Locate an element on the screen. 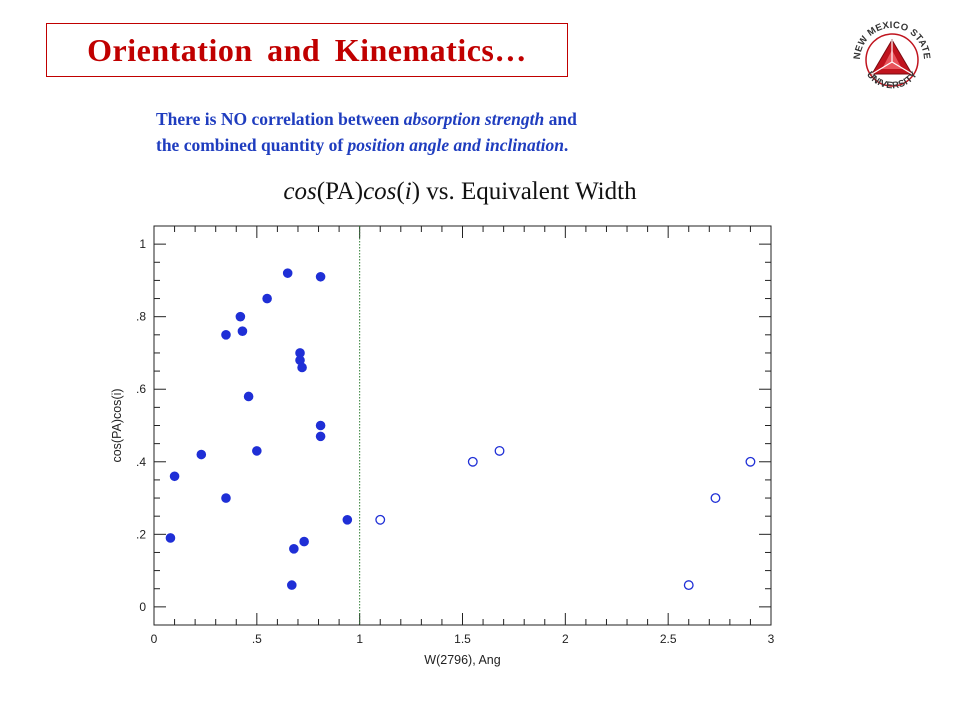 The height and width of the screenshot is (720, 960). x-tick-label: 3 is located at coordinates (771, 639).